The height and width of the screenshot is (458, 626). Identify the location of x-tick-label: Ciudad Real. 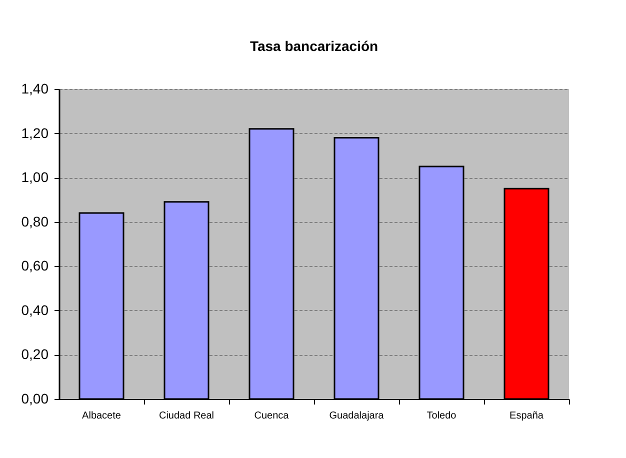
(186, 416).